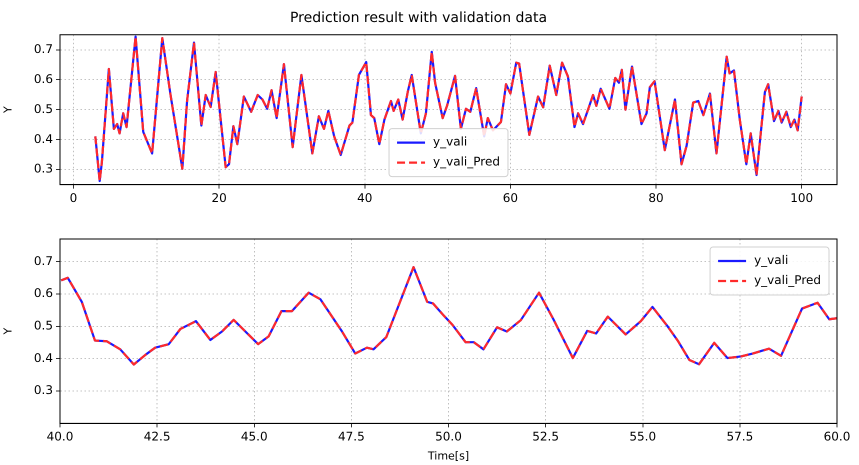  What do you see at coordinates (740, 437) in the screenshot?
I see `x-tick-label: 57.5` at bounding box center [740, 437].